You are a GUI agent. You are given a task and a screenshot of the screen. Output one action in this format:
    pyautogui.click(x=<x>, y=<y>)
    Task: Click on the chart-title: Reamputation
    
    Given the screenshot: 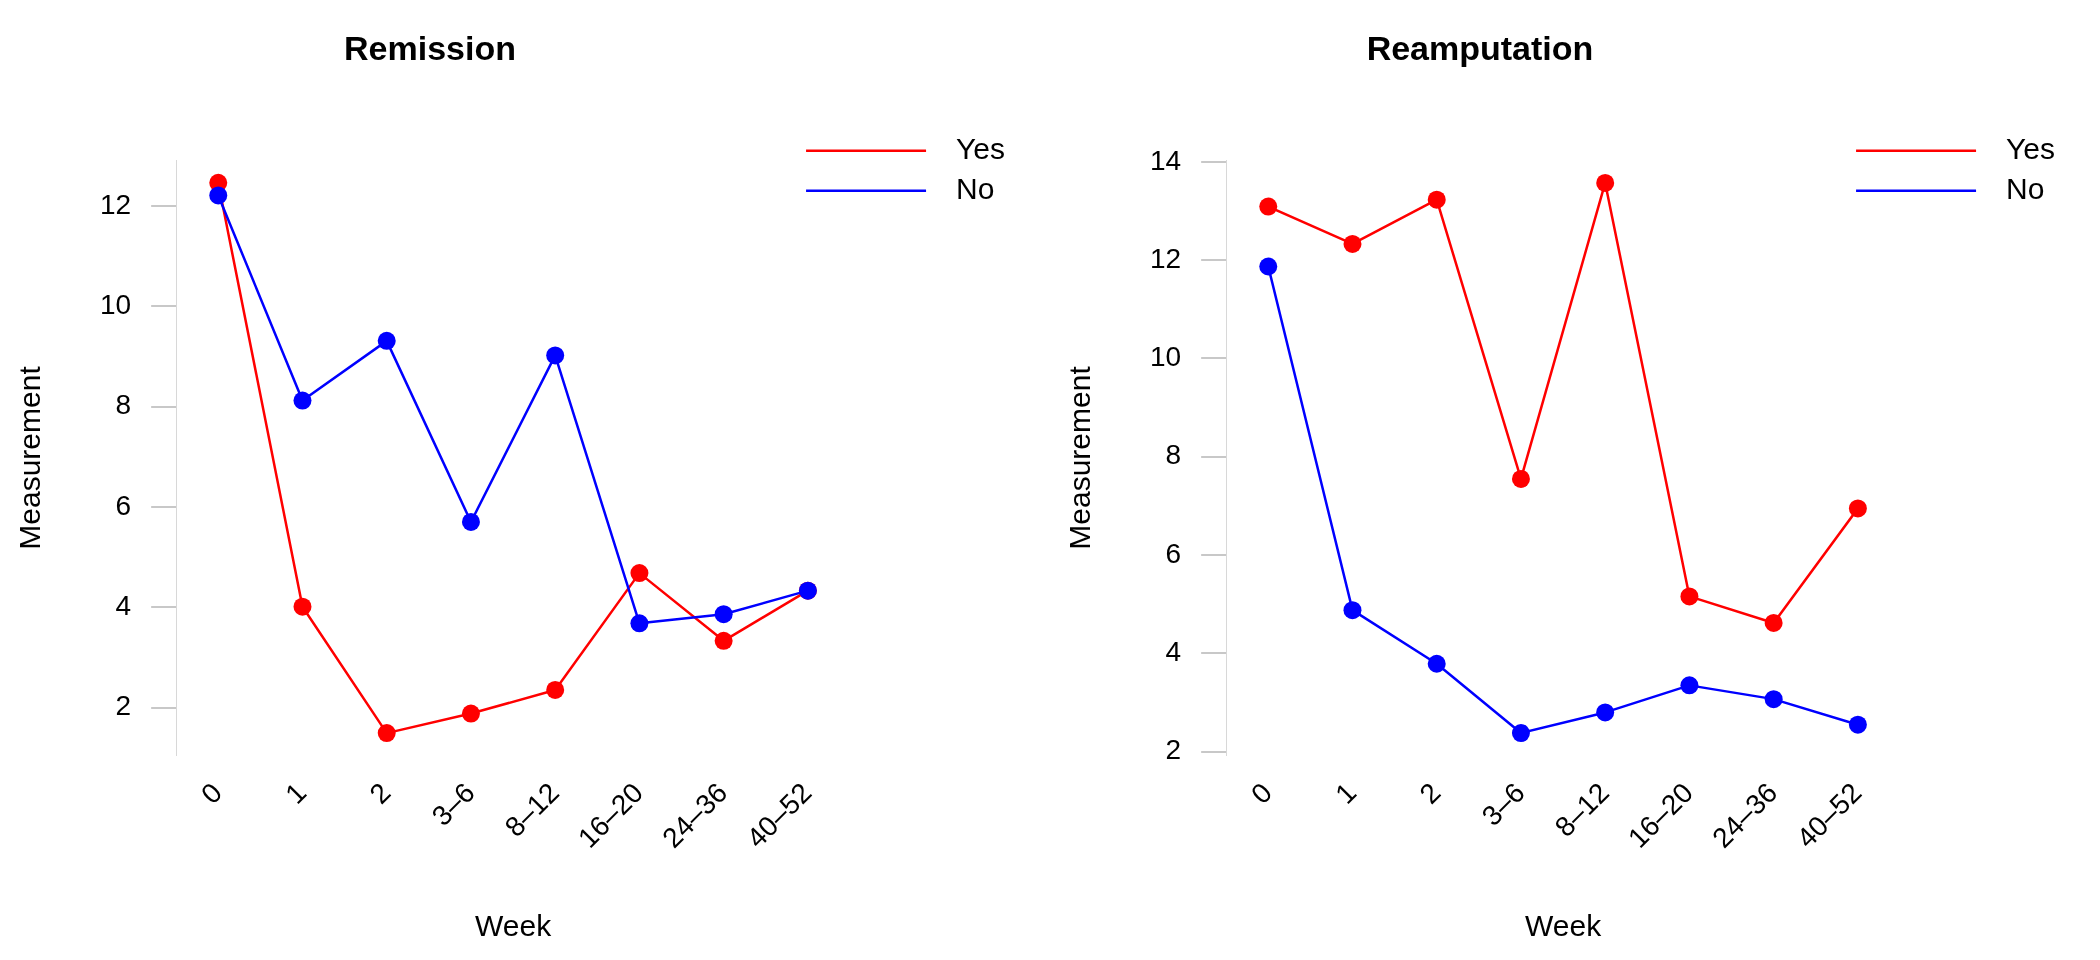 What is the action you would take?
    pyautogui.click(x=1480, y=47)
    